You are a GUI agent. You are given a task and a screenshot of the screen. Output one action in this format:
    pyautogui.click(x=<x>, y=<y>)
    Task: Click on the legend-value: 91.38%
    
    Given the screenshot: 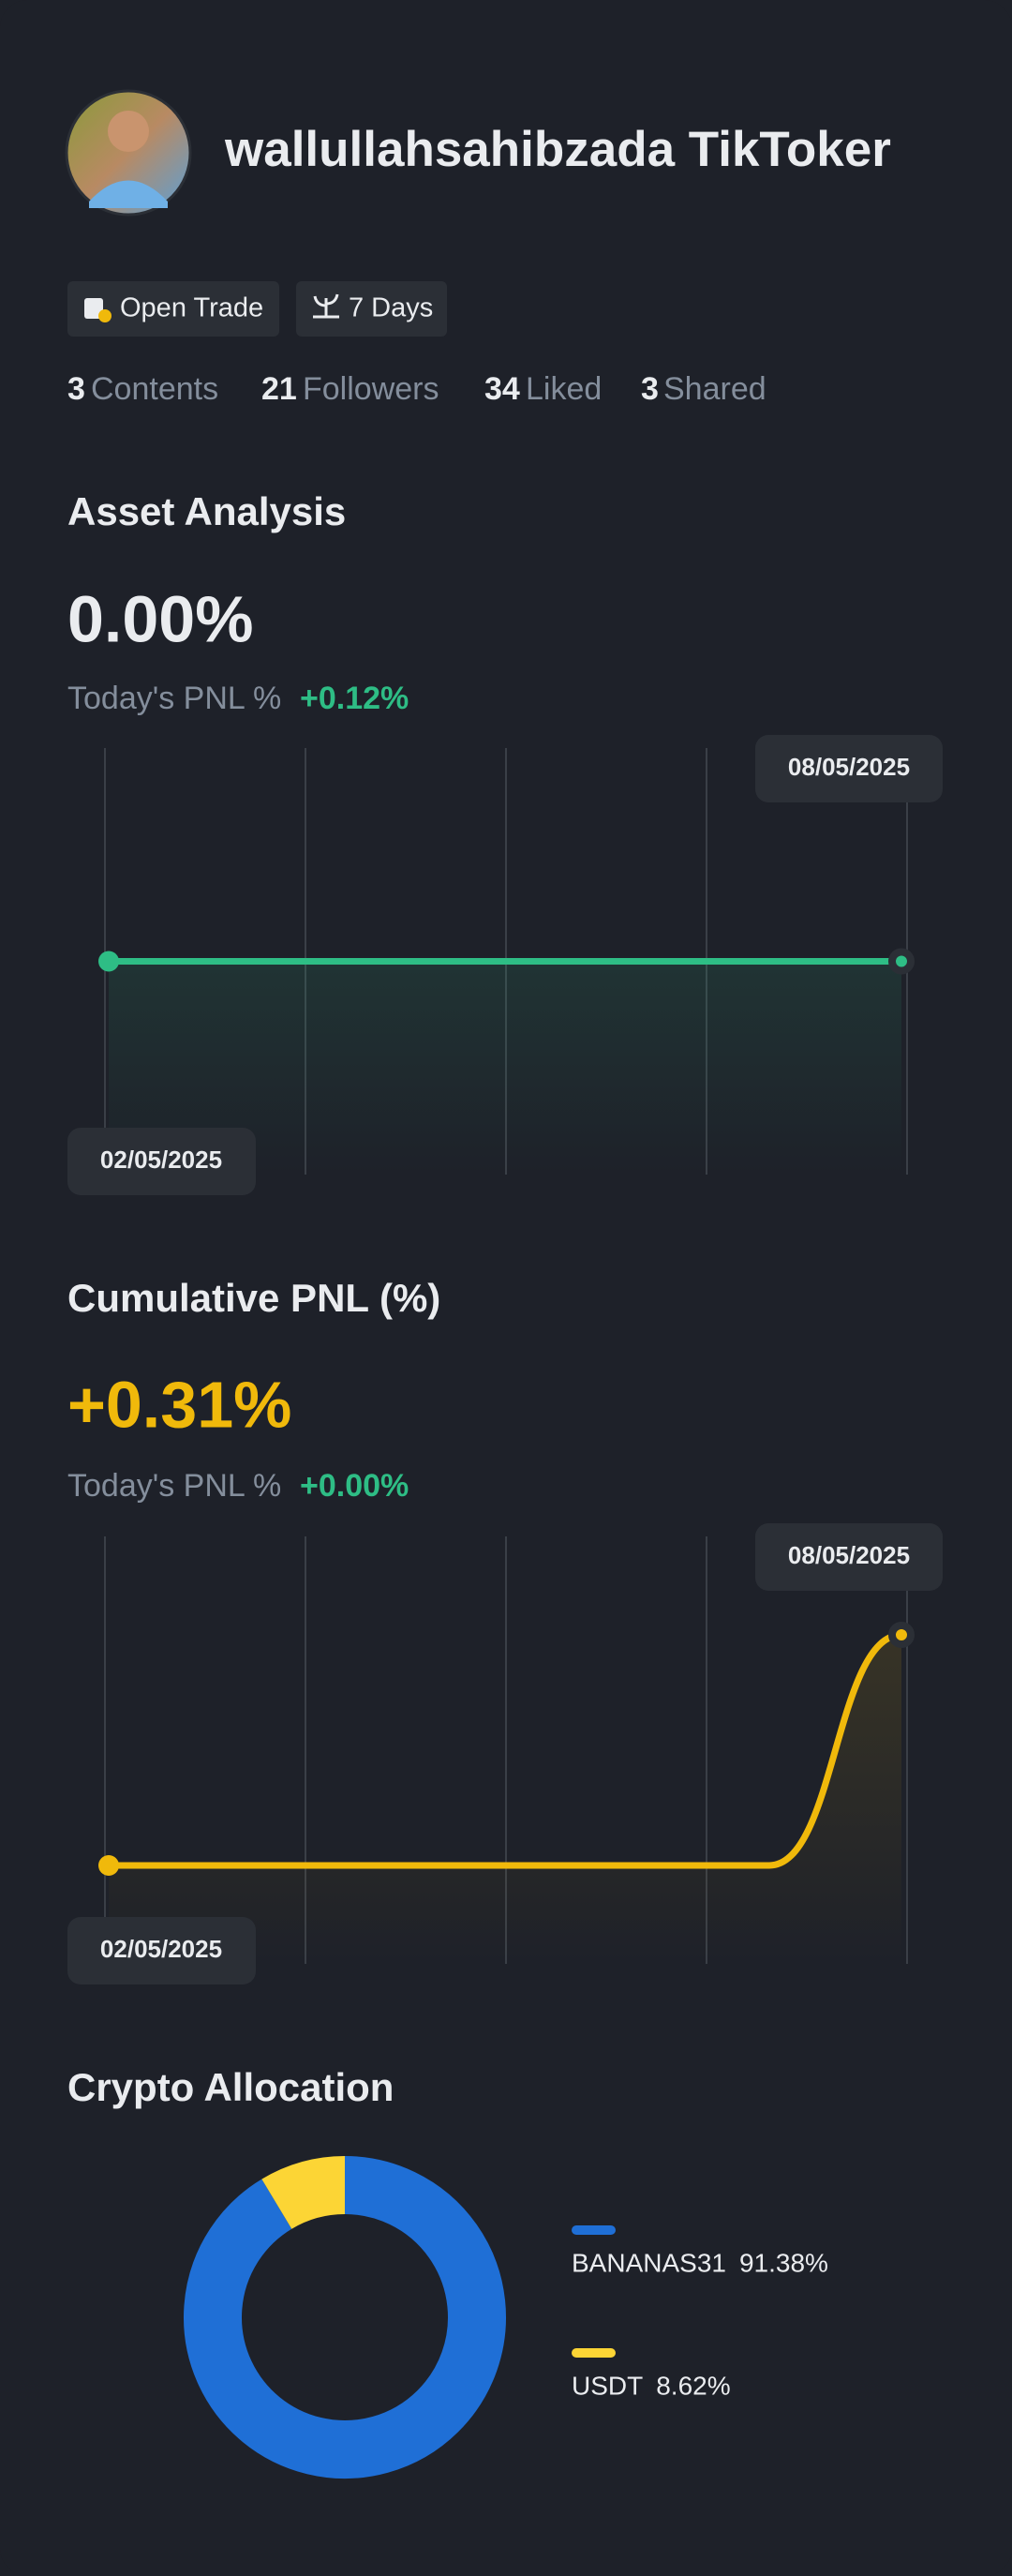 What is the action you would take?
    pyautogui.click(x=783, y=2263)
    